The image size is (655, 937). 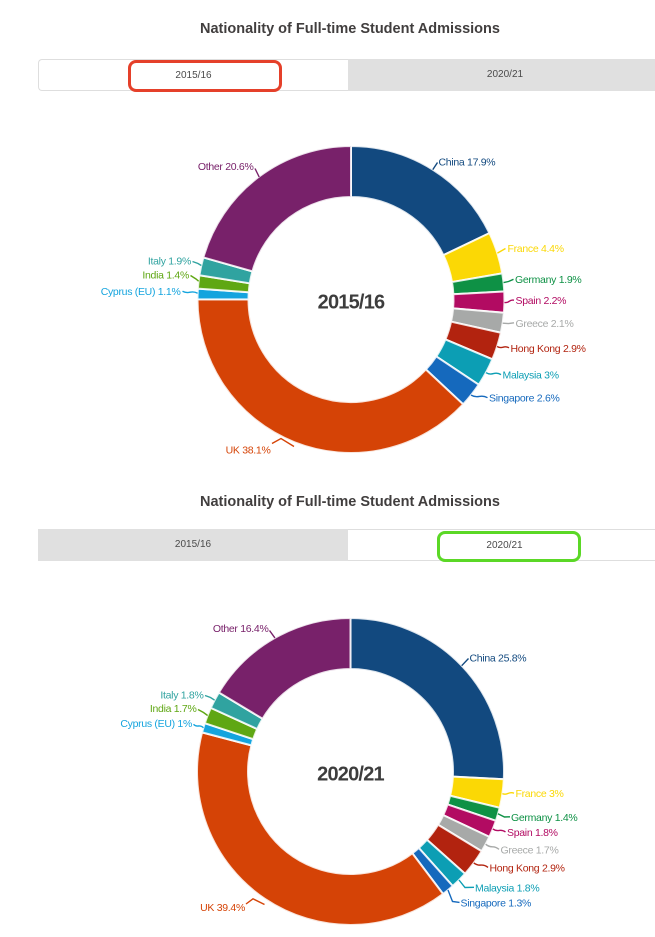 I want to click on svg-text: Other 16.4%, so click(x=241, y=629).